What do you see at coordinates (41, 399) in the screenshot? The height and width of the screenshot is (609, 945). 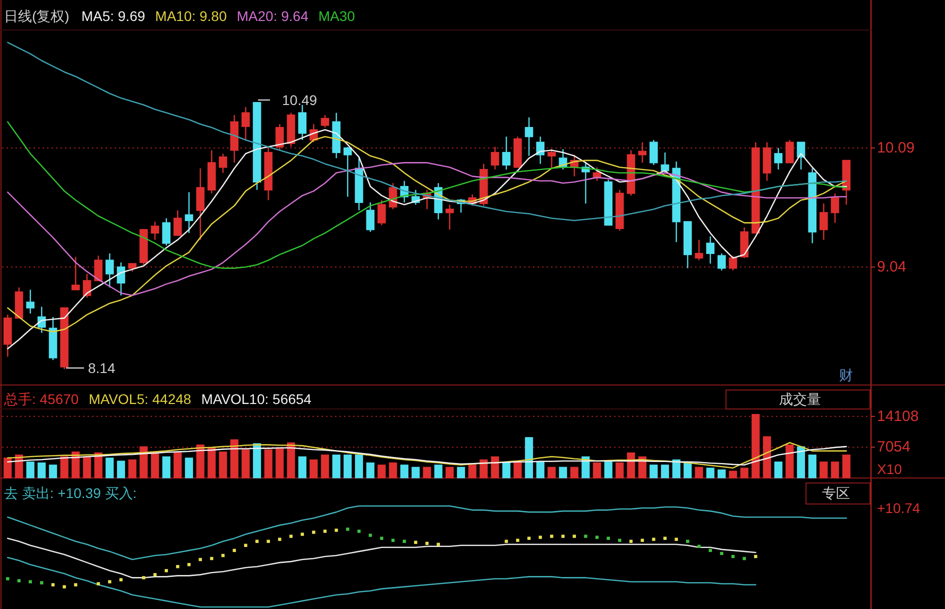 I see `text: 总手: 45670` at bounding box center [41, 399].